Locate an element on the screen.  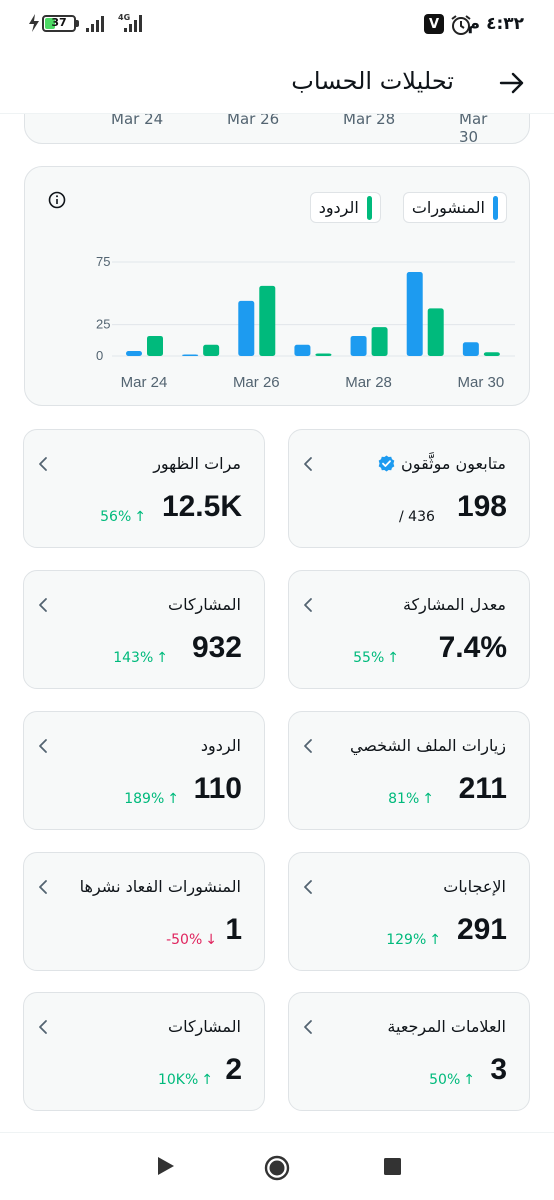
stat-value: 198 is located at coordinates (481, 506).